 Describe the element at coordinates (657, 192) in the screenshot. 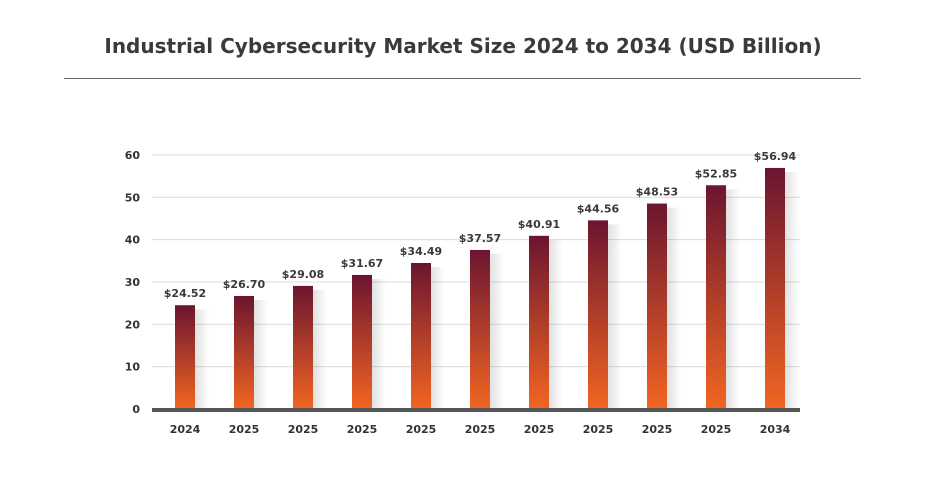

I see `data-label: $48.53` at that location.